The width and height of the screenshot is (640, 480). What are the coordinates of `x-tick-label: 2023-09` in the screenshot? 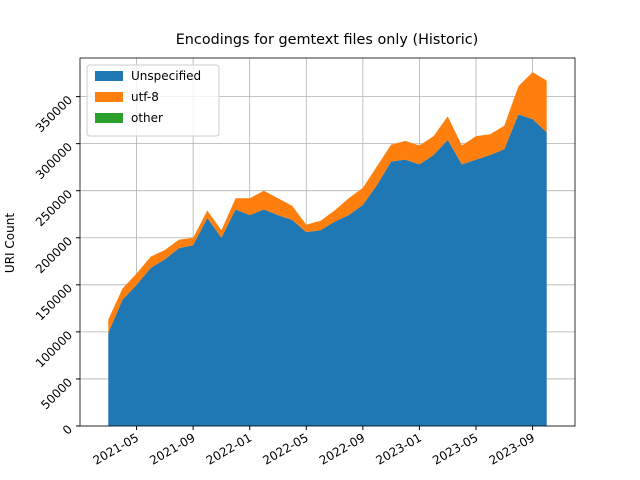 It's located at (512, 448).